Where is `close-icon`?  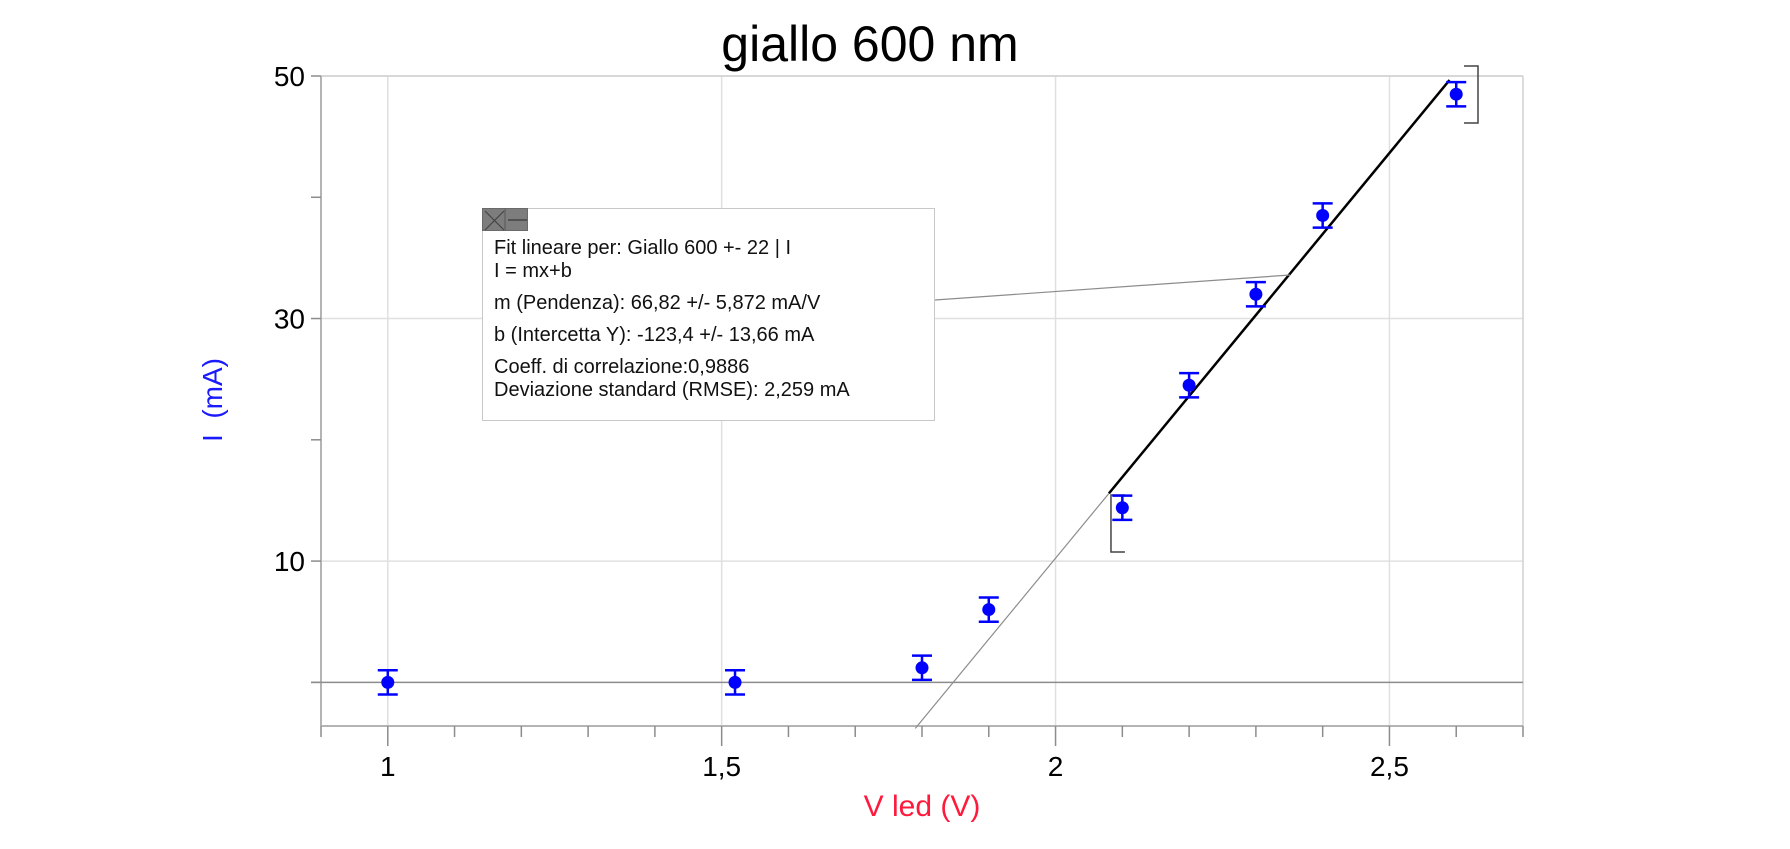 close-icon is located at coordinates (494, 220).